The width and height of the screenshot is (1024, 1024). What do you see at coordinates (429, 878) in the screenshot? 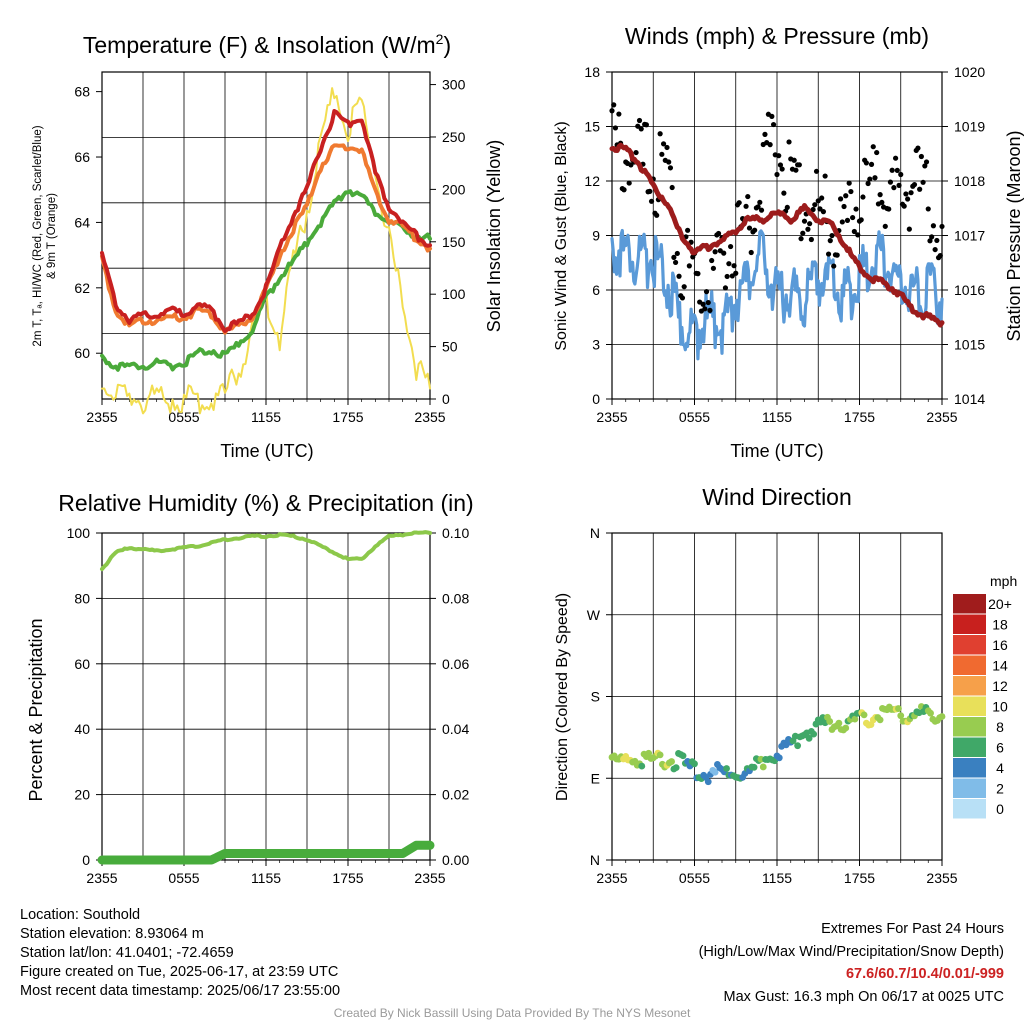
I see `rh-xtick-label: 2355` at bounding box center [429, 878].